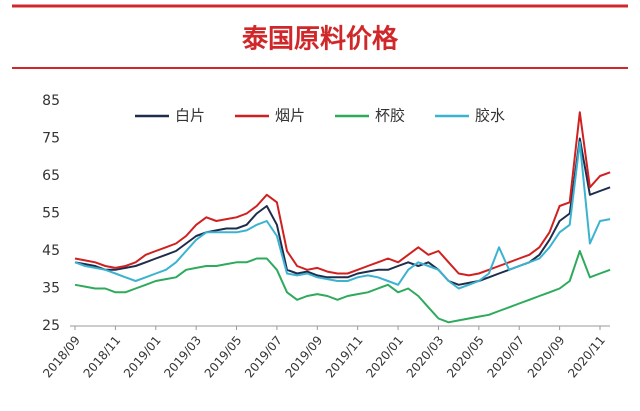 The width and height of the screenshot is (640, 411). What do you see at coordinates (320, 39) in the screenshot?
I see `chart-title: 泰国原料价格` at bounding box center [320, 39].